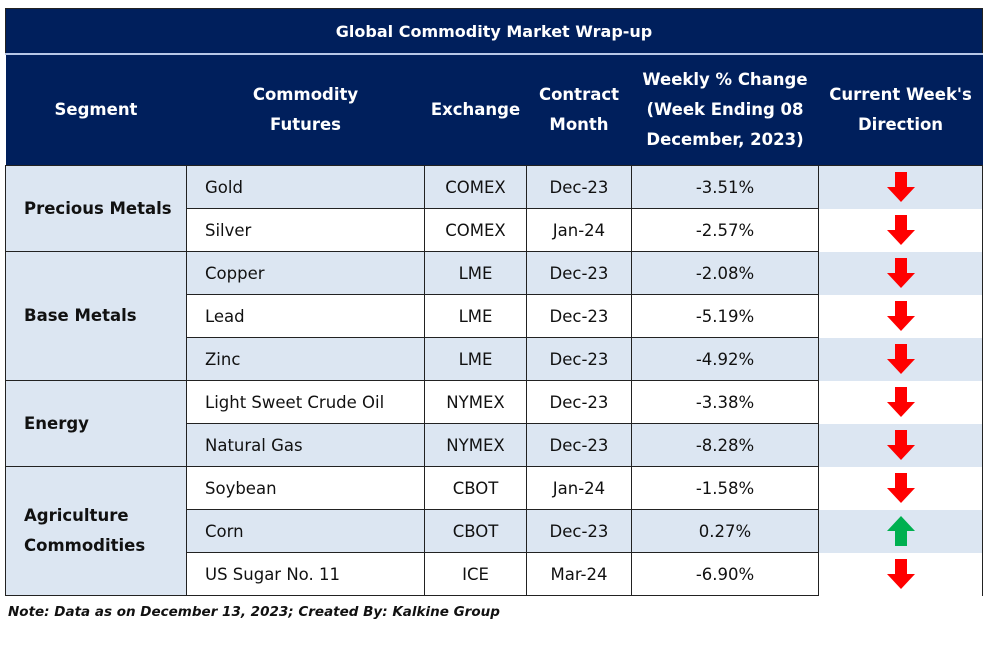 Image resolution: width=995 pixels, height=647 pixels. I want to click on commodity-cell: Zinc, so click(305, 359).